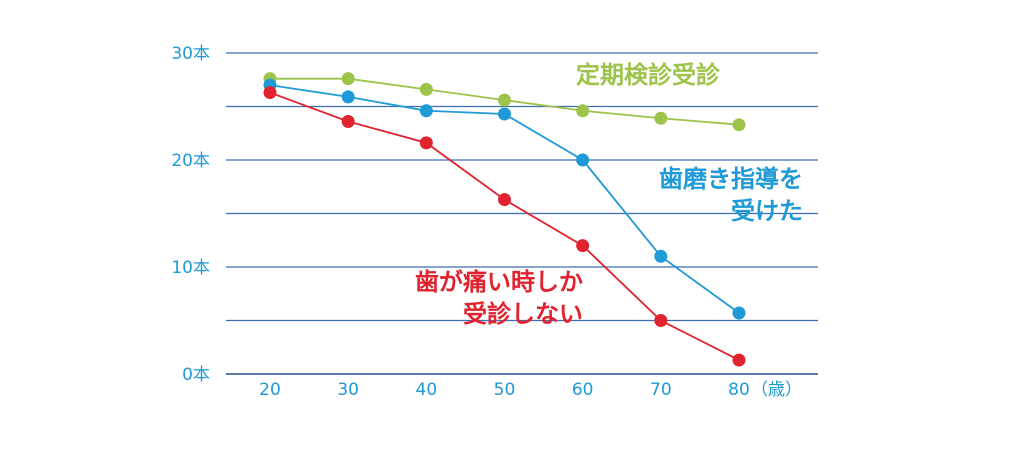 The width and height of the screenshot is (1024, 461). I want to click on y-tick-label: 0本, so click(196, 375).